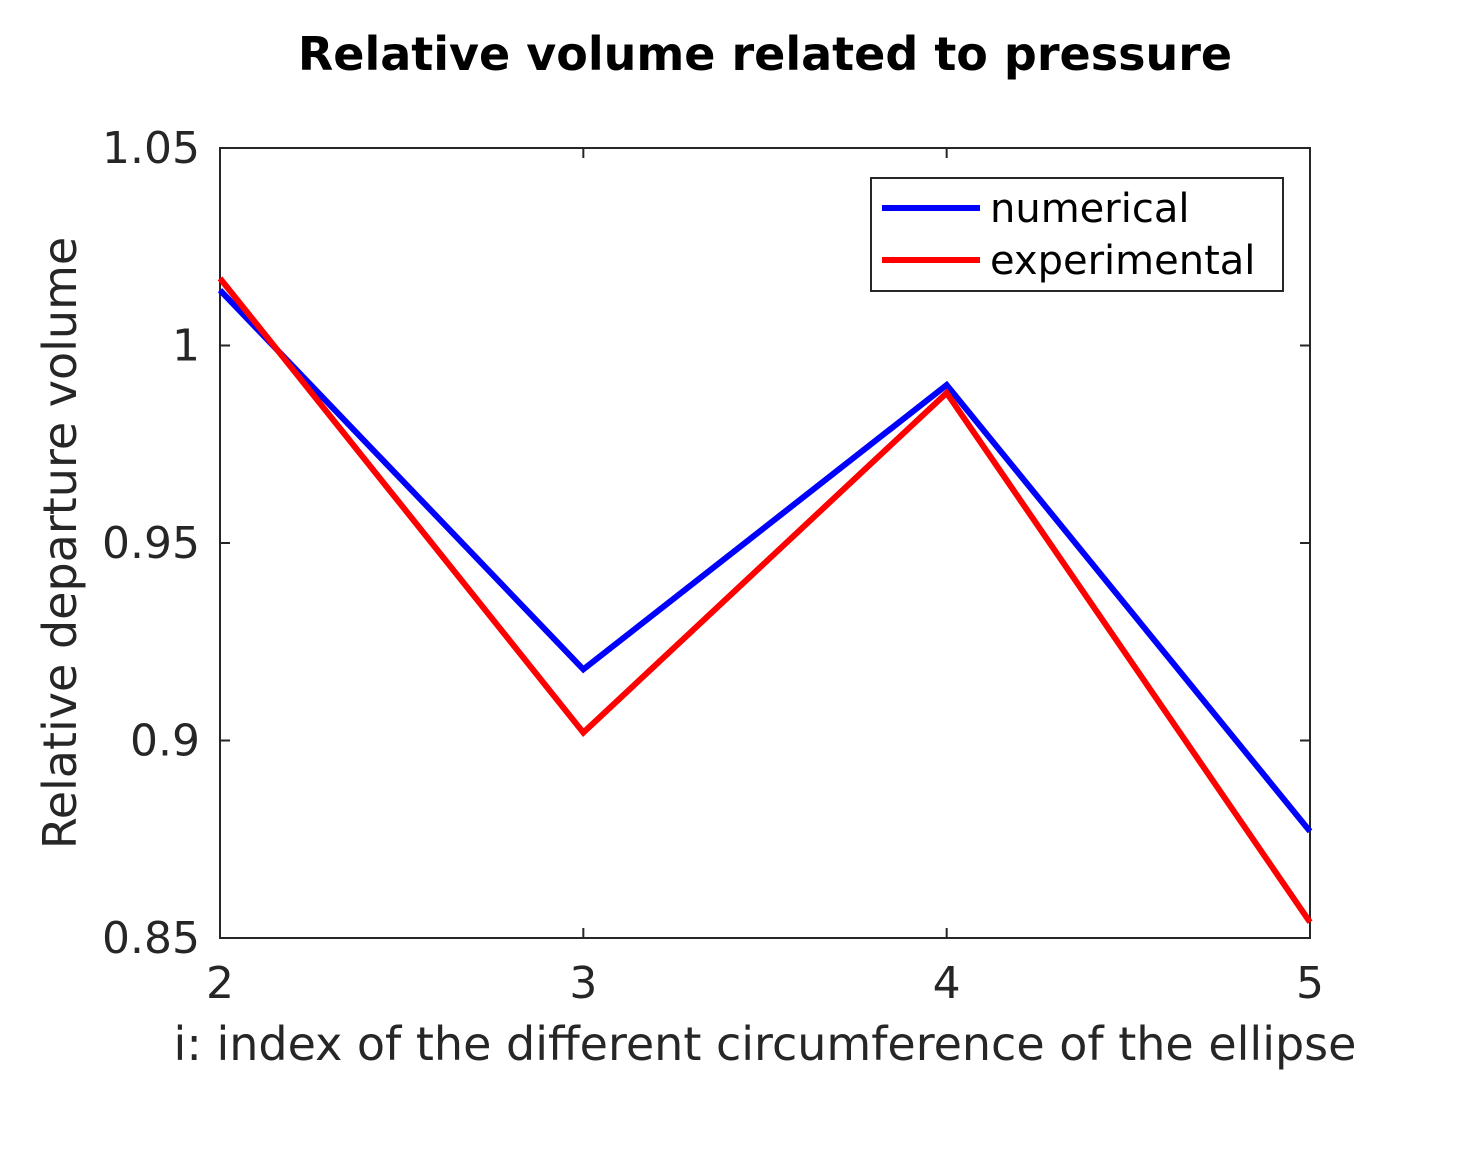 Image resolution: width=1468 pixels, height=1149 pixels. What do you see at coordinates (165, 741) in the screenshot?
I see `y-tick-label: 0.9` at bounding box center [165, 741].